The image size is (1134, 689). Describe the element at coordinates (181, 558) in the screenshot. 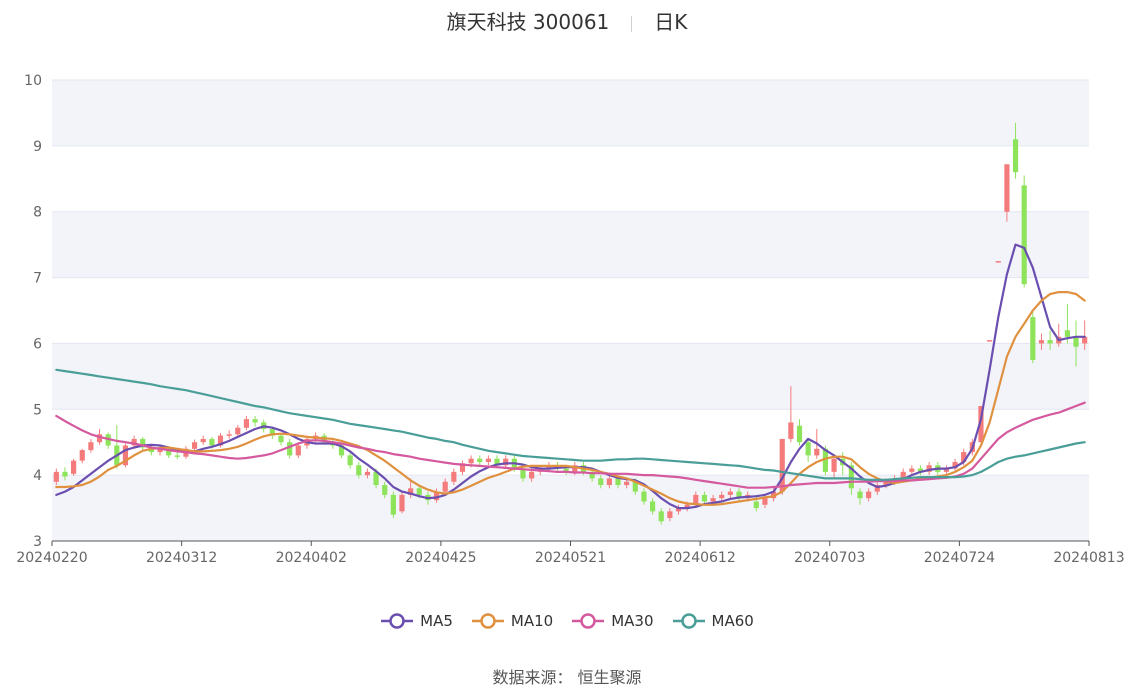

I see `x-tick-label: 20240312` at that location.